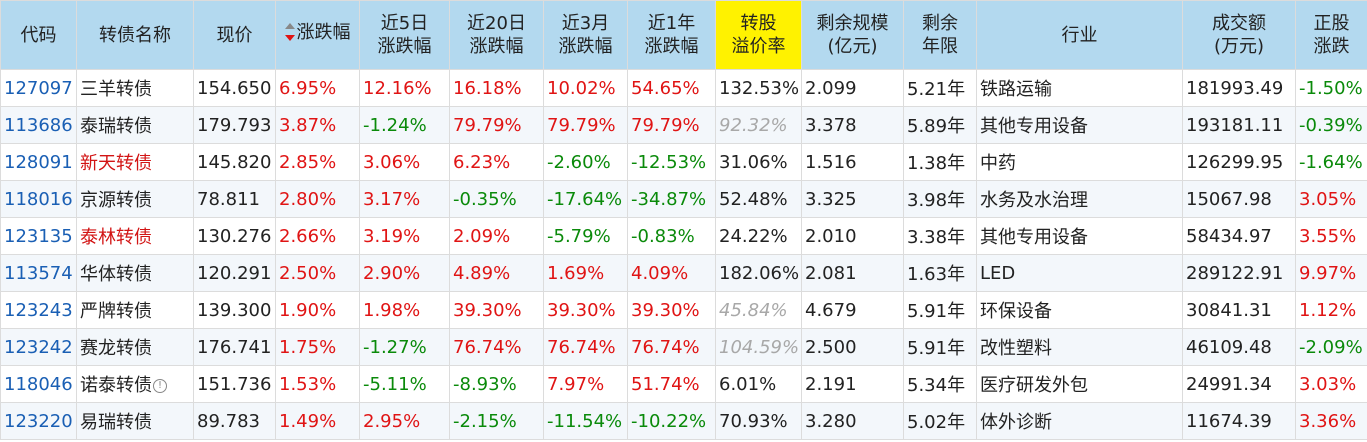  Describe the element at coordinates (496, 347) in the screenshot. I see `chg20d-cell: 76.74%` at that location.